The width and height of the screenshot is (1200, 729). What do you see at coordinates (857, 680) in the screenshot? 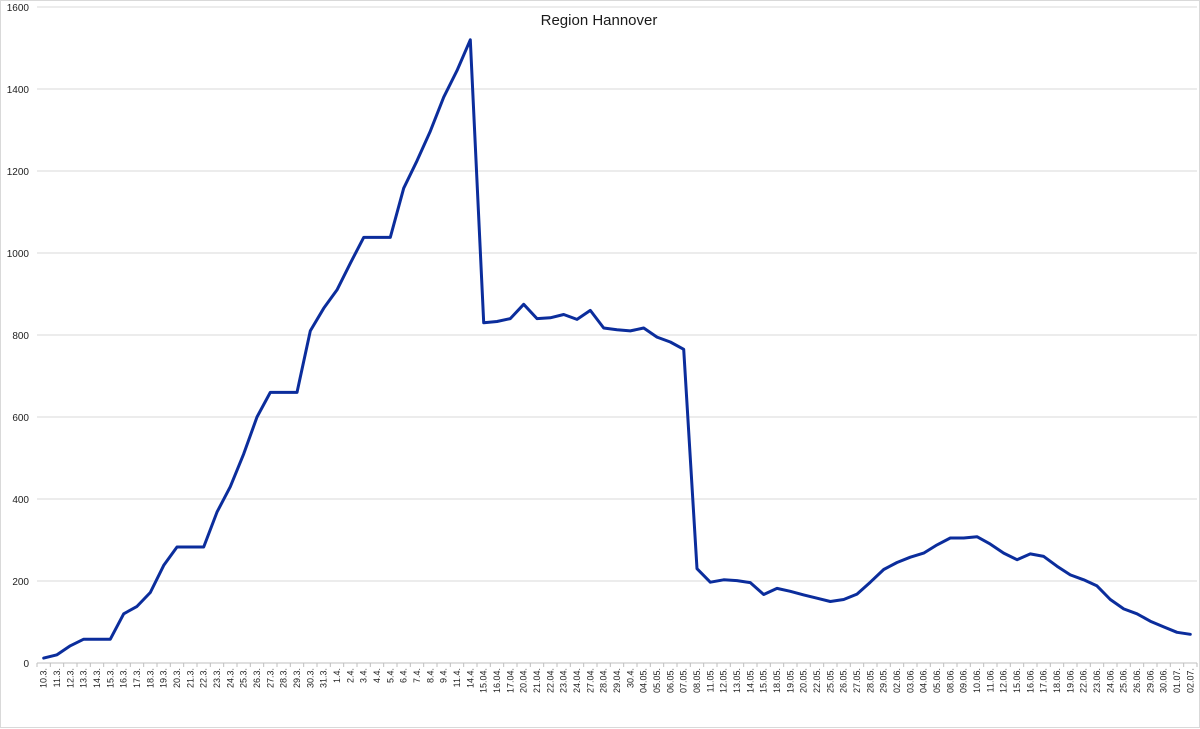
I see `x-tick-label: 27.05.` at bounding box center [857, 680].